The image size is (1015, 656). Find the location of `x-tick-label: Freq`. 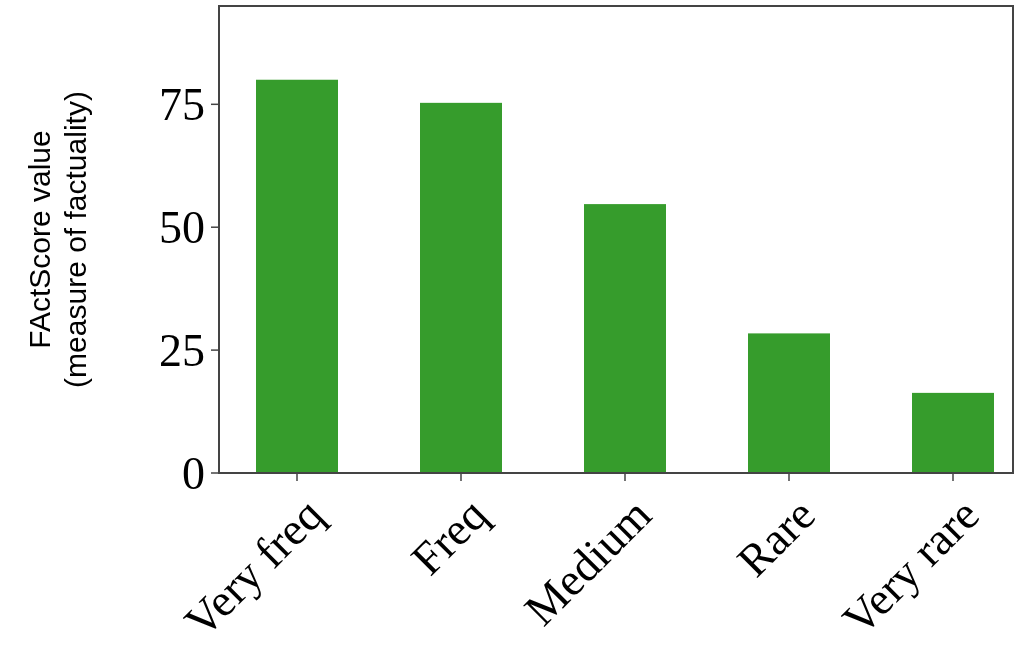

x-tick-label: Freq is located at coordinates (449, 536).